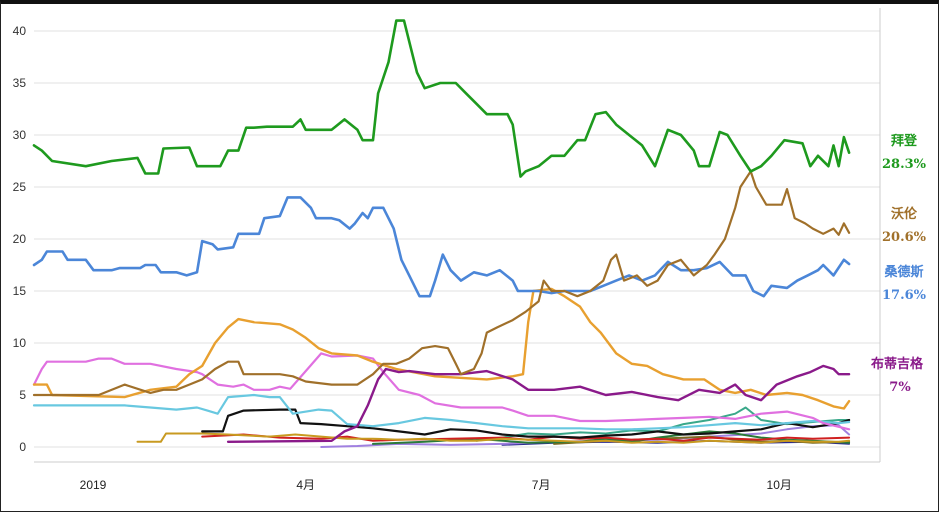 Image resolution: width=941 pixels, height=514 pixels. I want to click on y-tick-label: 25, so click(20, 187).